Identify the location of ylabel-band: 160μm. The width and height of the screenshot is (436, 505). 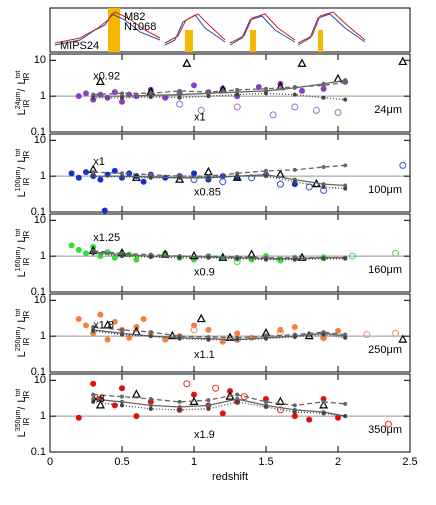
(18, 260).